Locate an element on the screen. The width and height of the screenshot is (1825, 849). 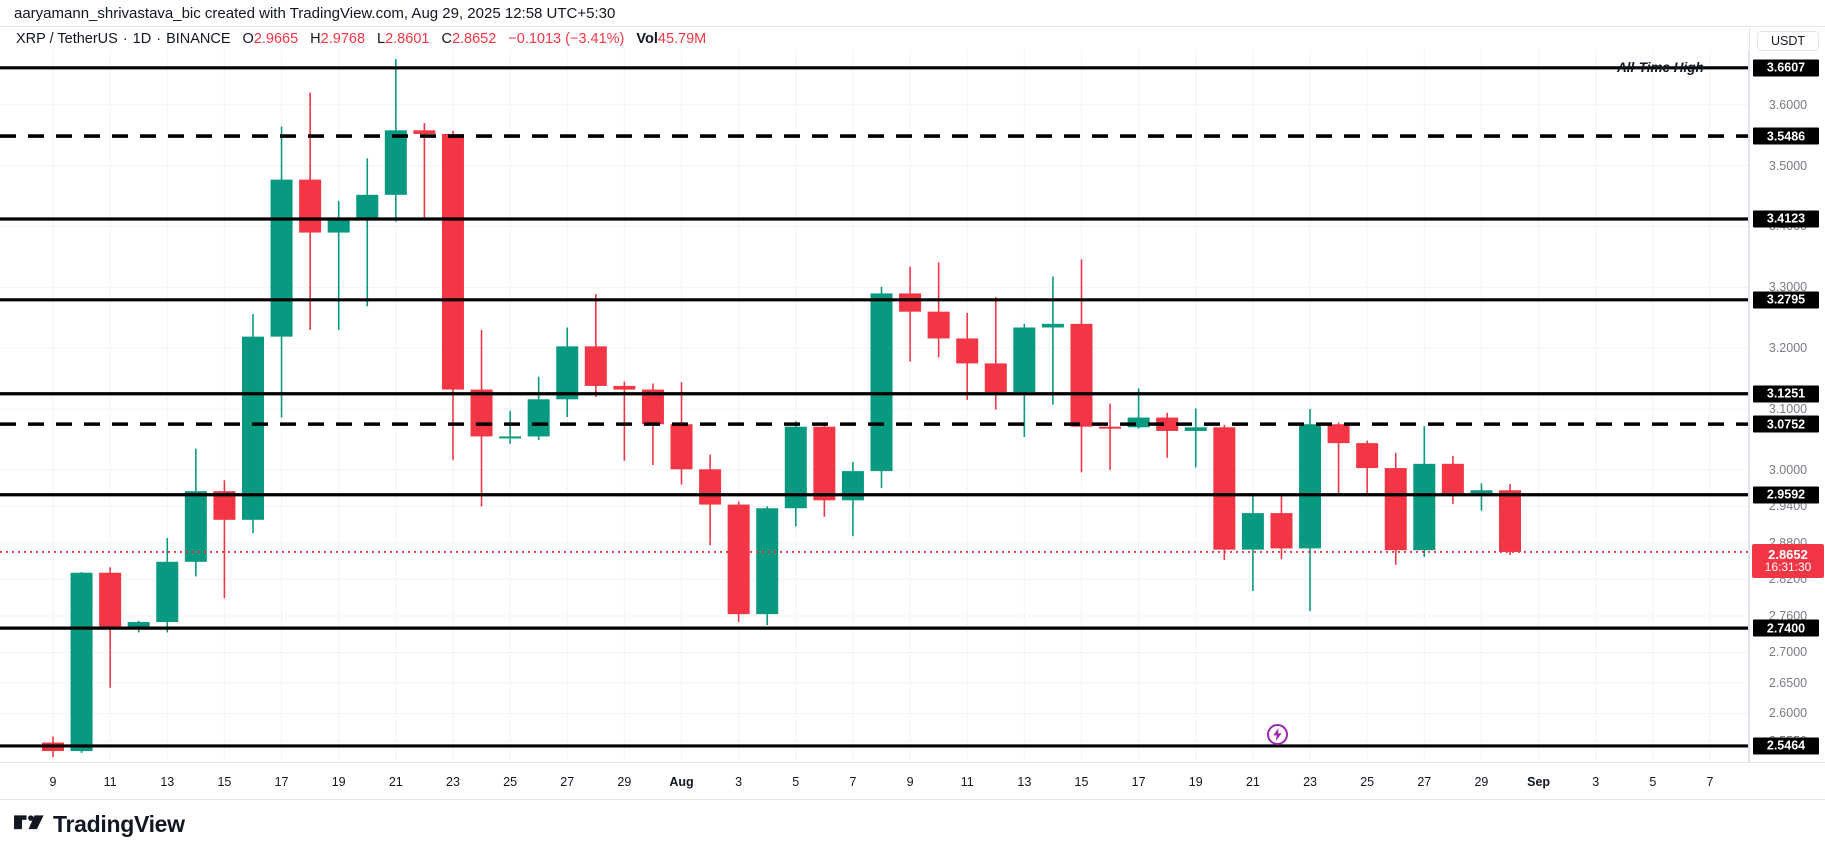
footer-bar: TradingView is located at coordinates (912, 824).